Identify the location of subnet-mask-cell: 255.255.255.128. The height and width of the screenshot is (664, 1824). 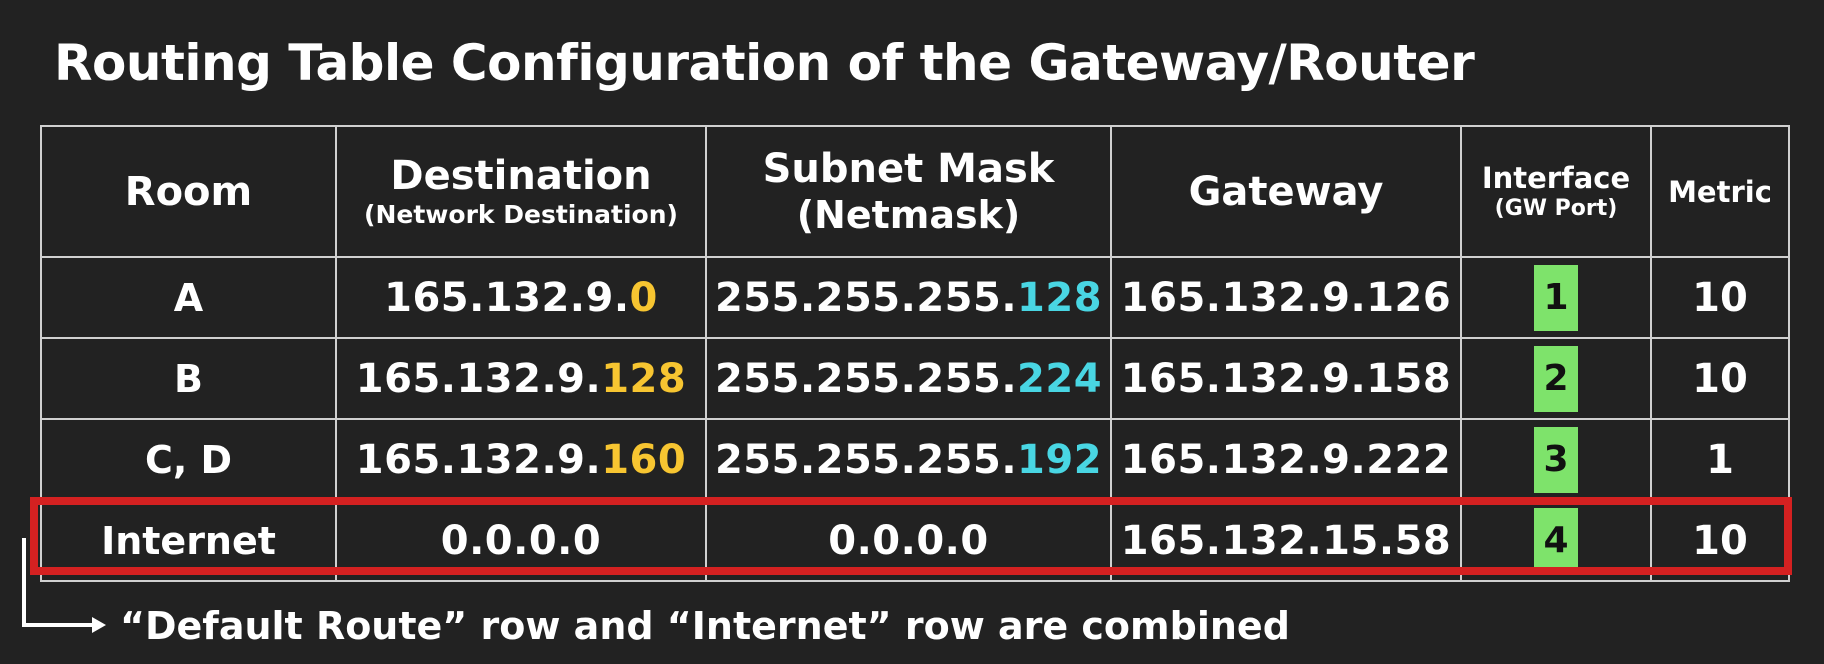
(908, 297).